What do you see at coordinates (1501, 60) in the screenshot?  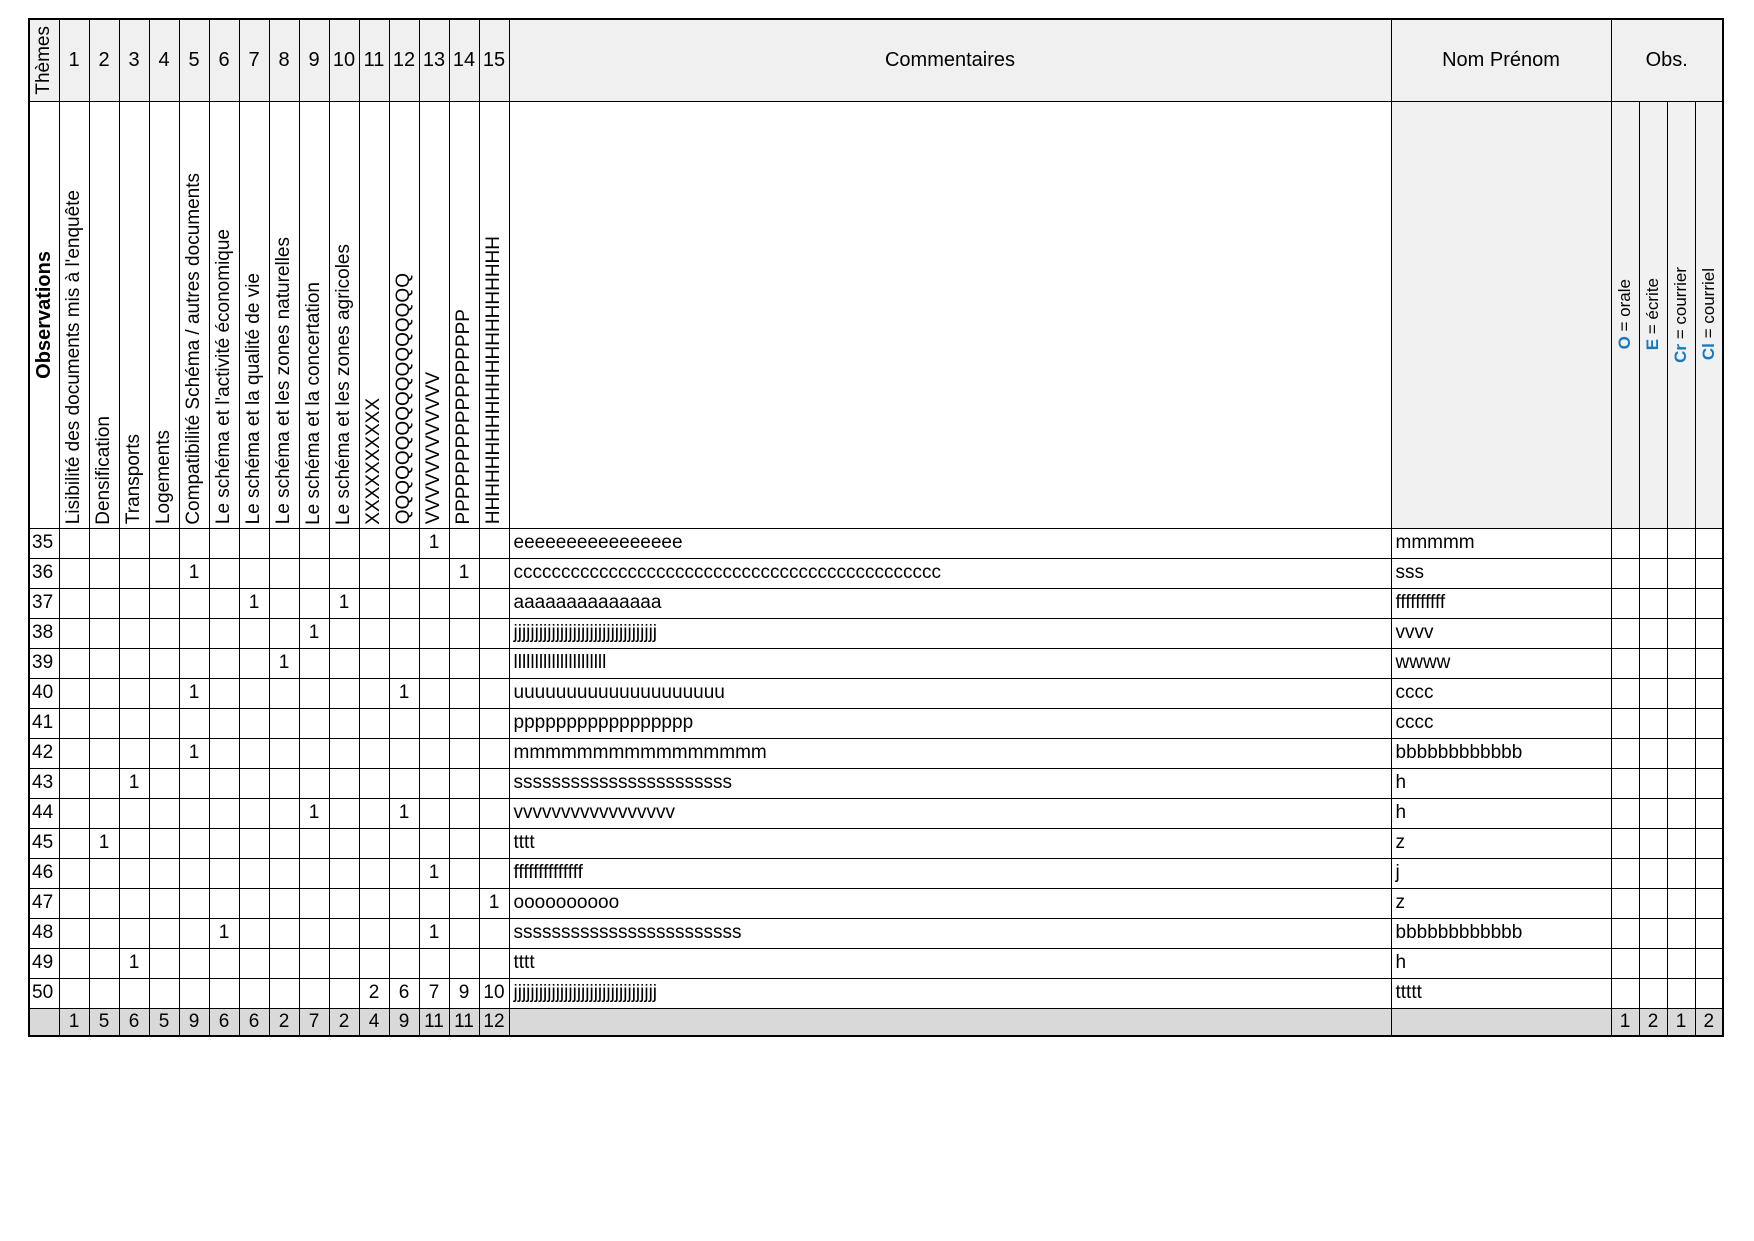 I see `nom-prenom-header: Nom Prénom` at bounding box center [1501, 60].